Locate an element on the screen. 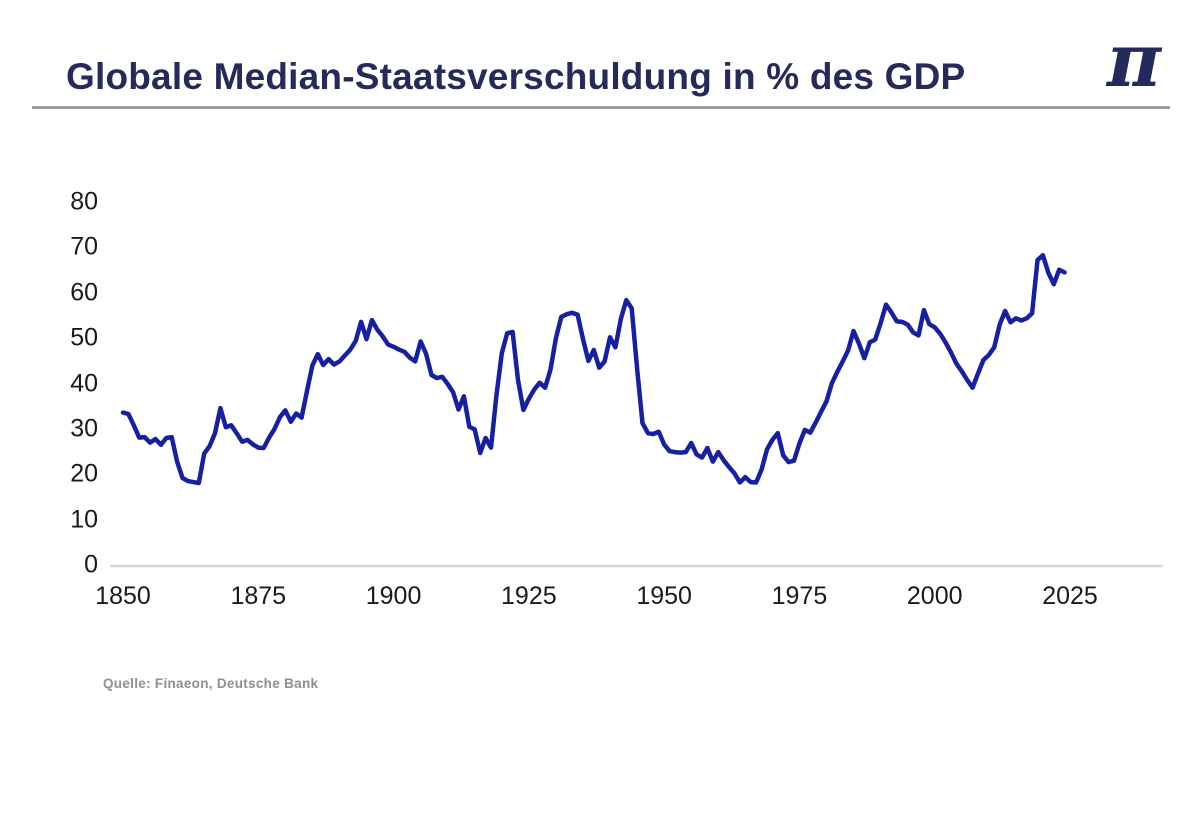 The width and height of the screenshot is (1200, 831). y-axis-tick-label: 50 is located at coordinates (84, 337).